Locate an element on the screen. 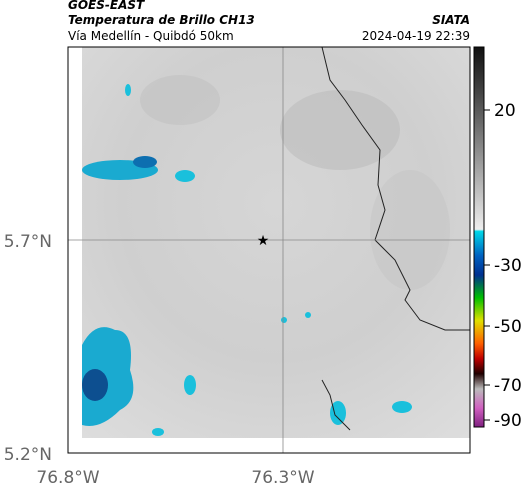 This screenshot has height=491, width=526. product: Temperatura de Brillo CH13 is located at coordinates (161, 20).